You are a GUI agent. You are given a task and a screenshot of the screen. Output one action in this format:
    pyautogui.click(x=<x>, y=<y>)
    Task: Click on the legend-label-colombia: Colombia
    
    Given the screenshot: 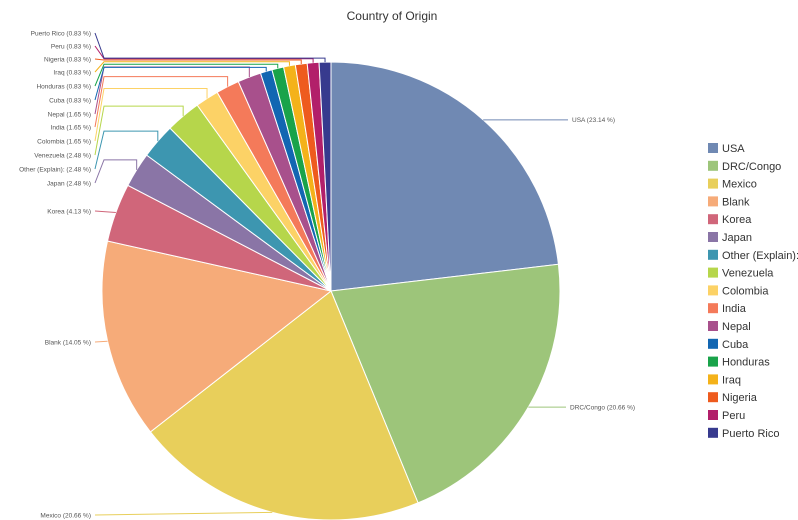 What is the action you would take?
    pyautogui.click(x=745, y=291)
    